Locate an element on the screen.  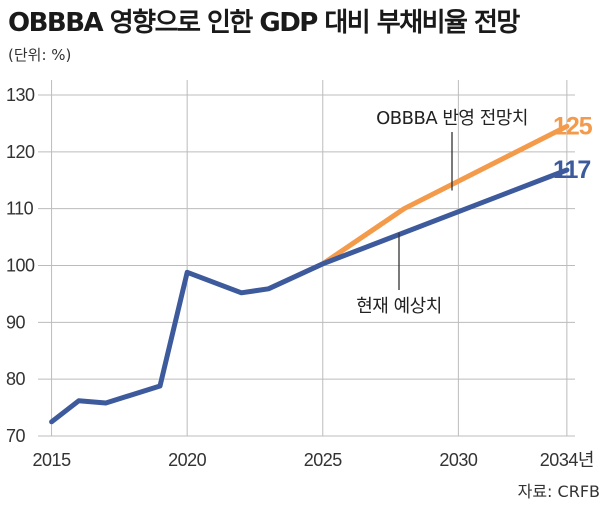
y-tick-90: 90 is located at coordinates (16, 322).